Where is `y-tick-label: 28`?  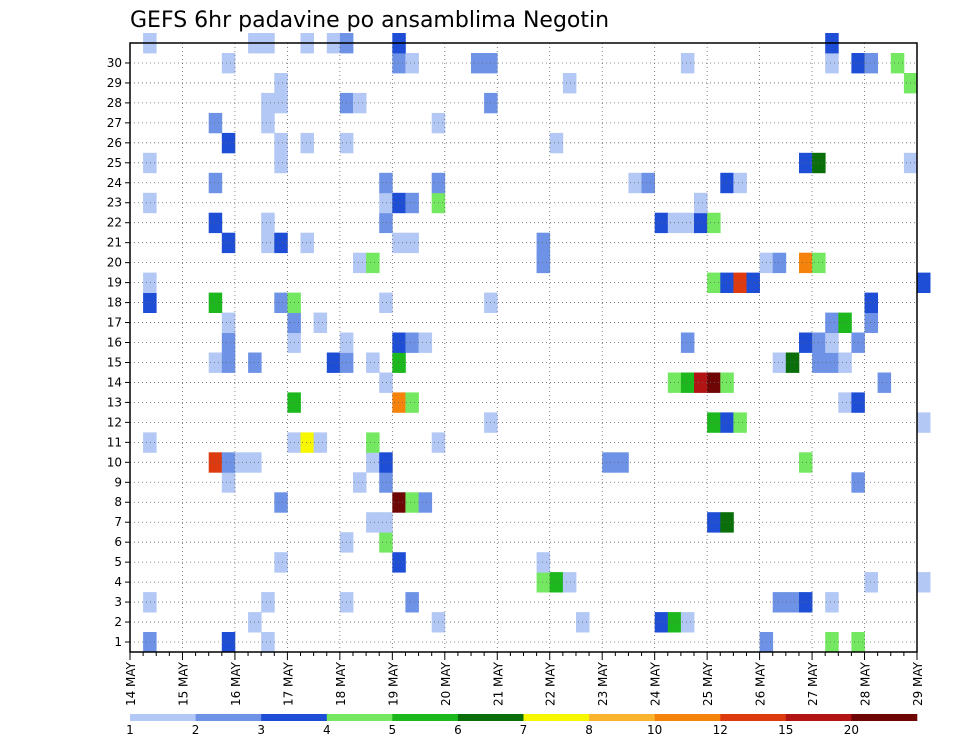
y-tick-label: 28 is located at coordinates (114, 103).